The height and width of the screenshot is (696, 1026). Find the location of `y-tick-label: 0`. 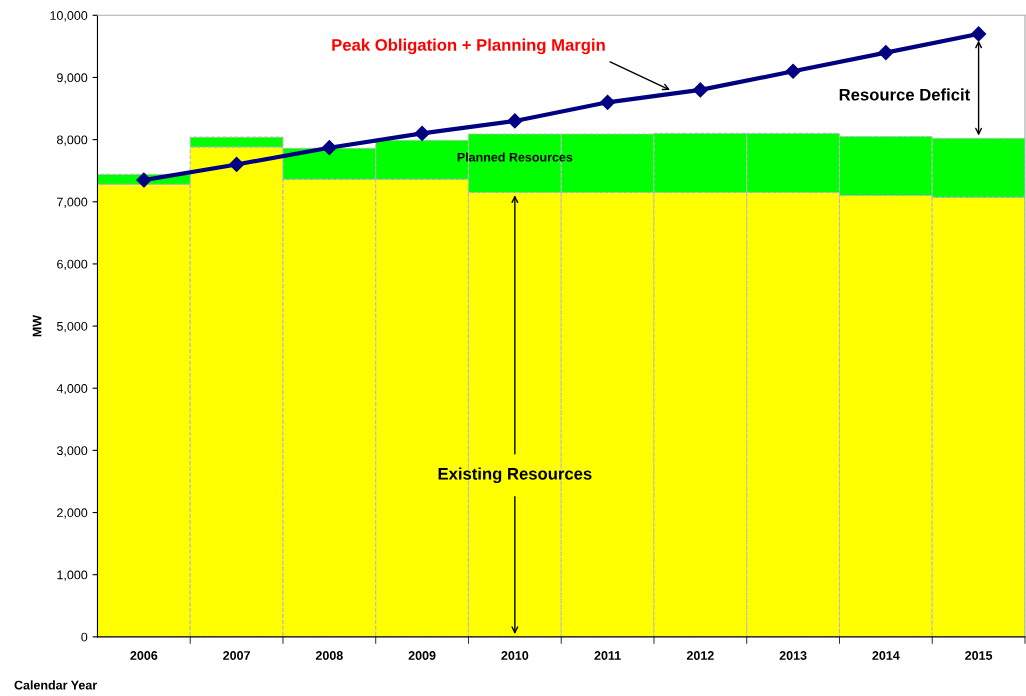

y-tick-label: 0 is located at coordinates (84, 637).